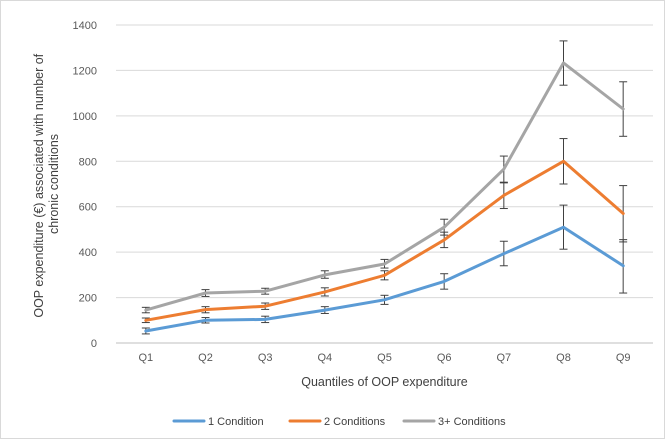 The width and height of the screenshot is (665, 439). Describe the element at coordinates (563, 358) in the screenshot. I see `x-tick-label: Q8` at that location.